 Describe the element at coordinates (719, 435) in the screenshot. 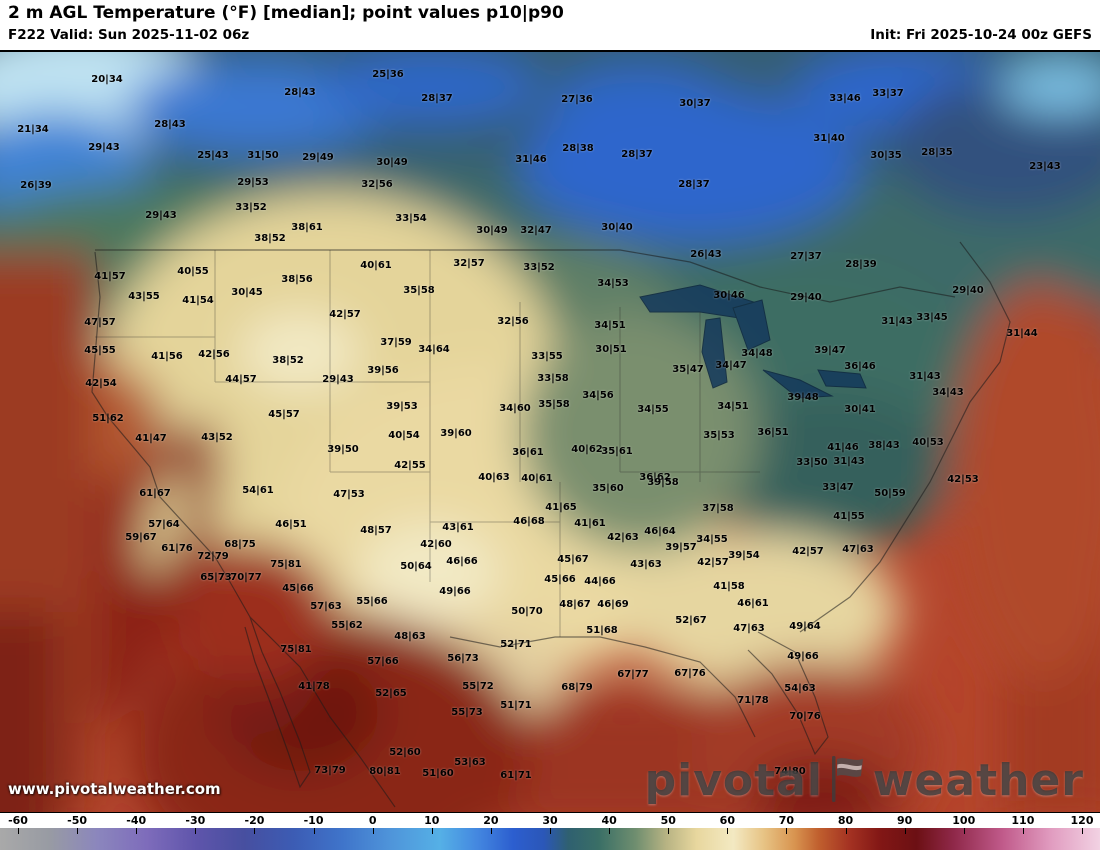

I see `point-value: 35|53` at that location.